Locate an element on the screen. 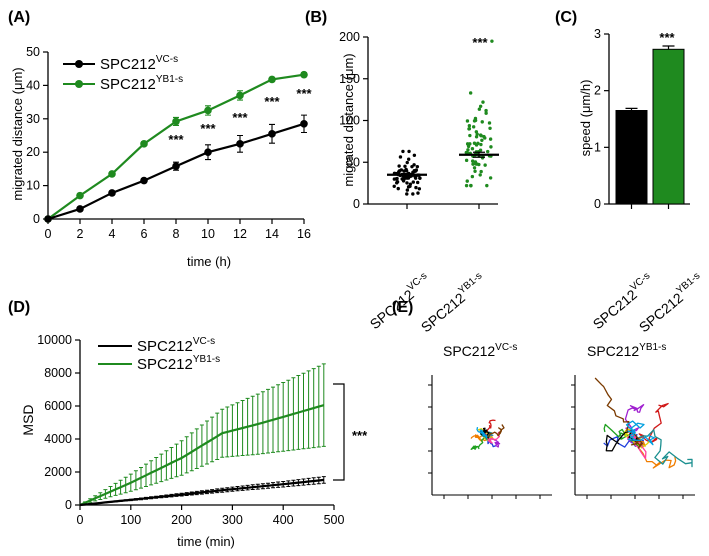 The width and height of the screenshot is (709, 556). panel-a-x-tick-label: 0 is located at coordinates (48, 234).